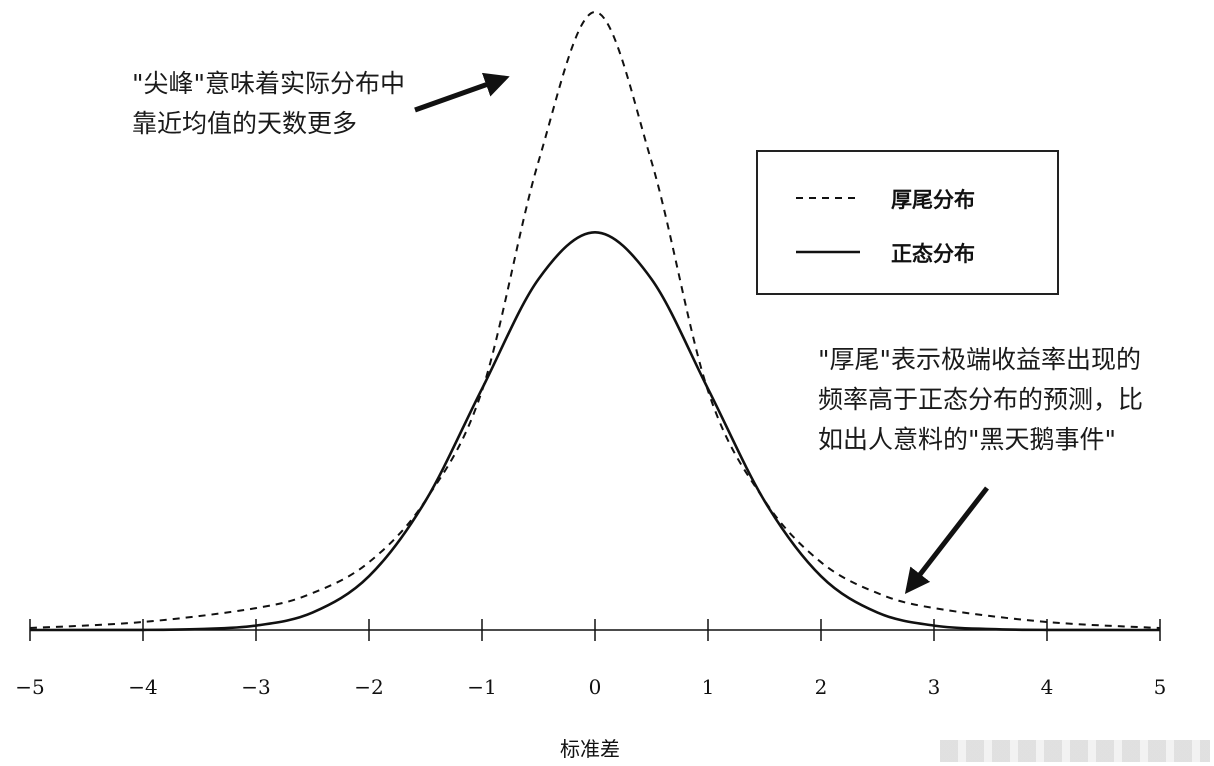 The width and height of the screenshot is (1214, 766). Describe the element at coordinates (268, 104) in the screenshot. I see `annotation-peak: "尖峰"意味着实际分布中 靠近均值的天数更多` at that location.